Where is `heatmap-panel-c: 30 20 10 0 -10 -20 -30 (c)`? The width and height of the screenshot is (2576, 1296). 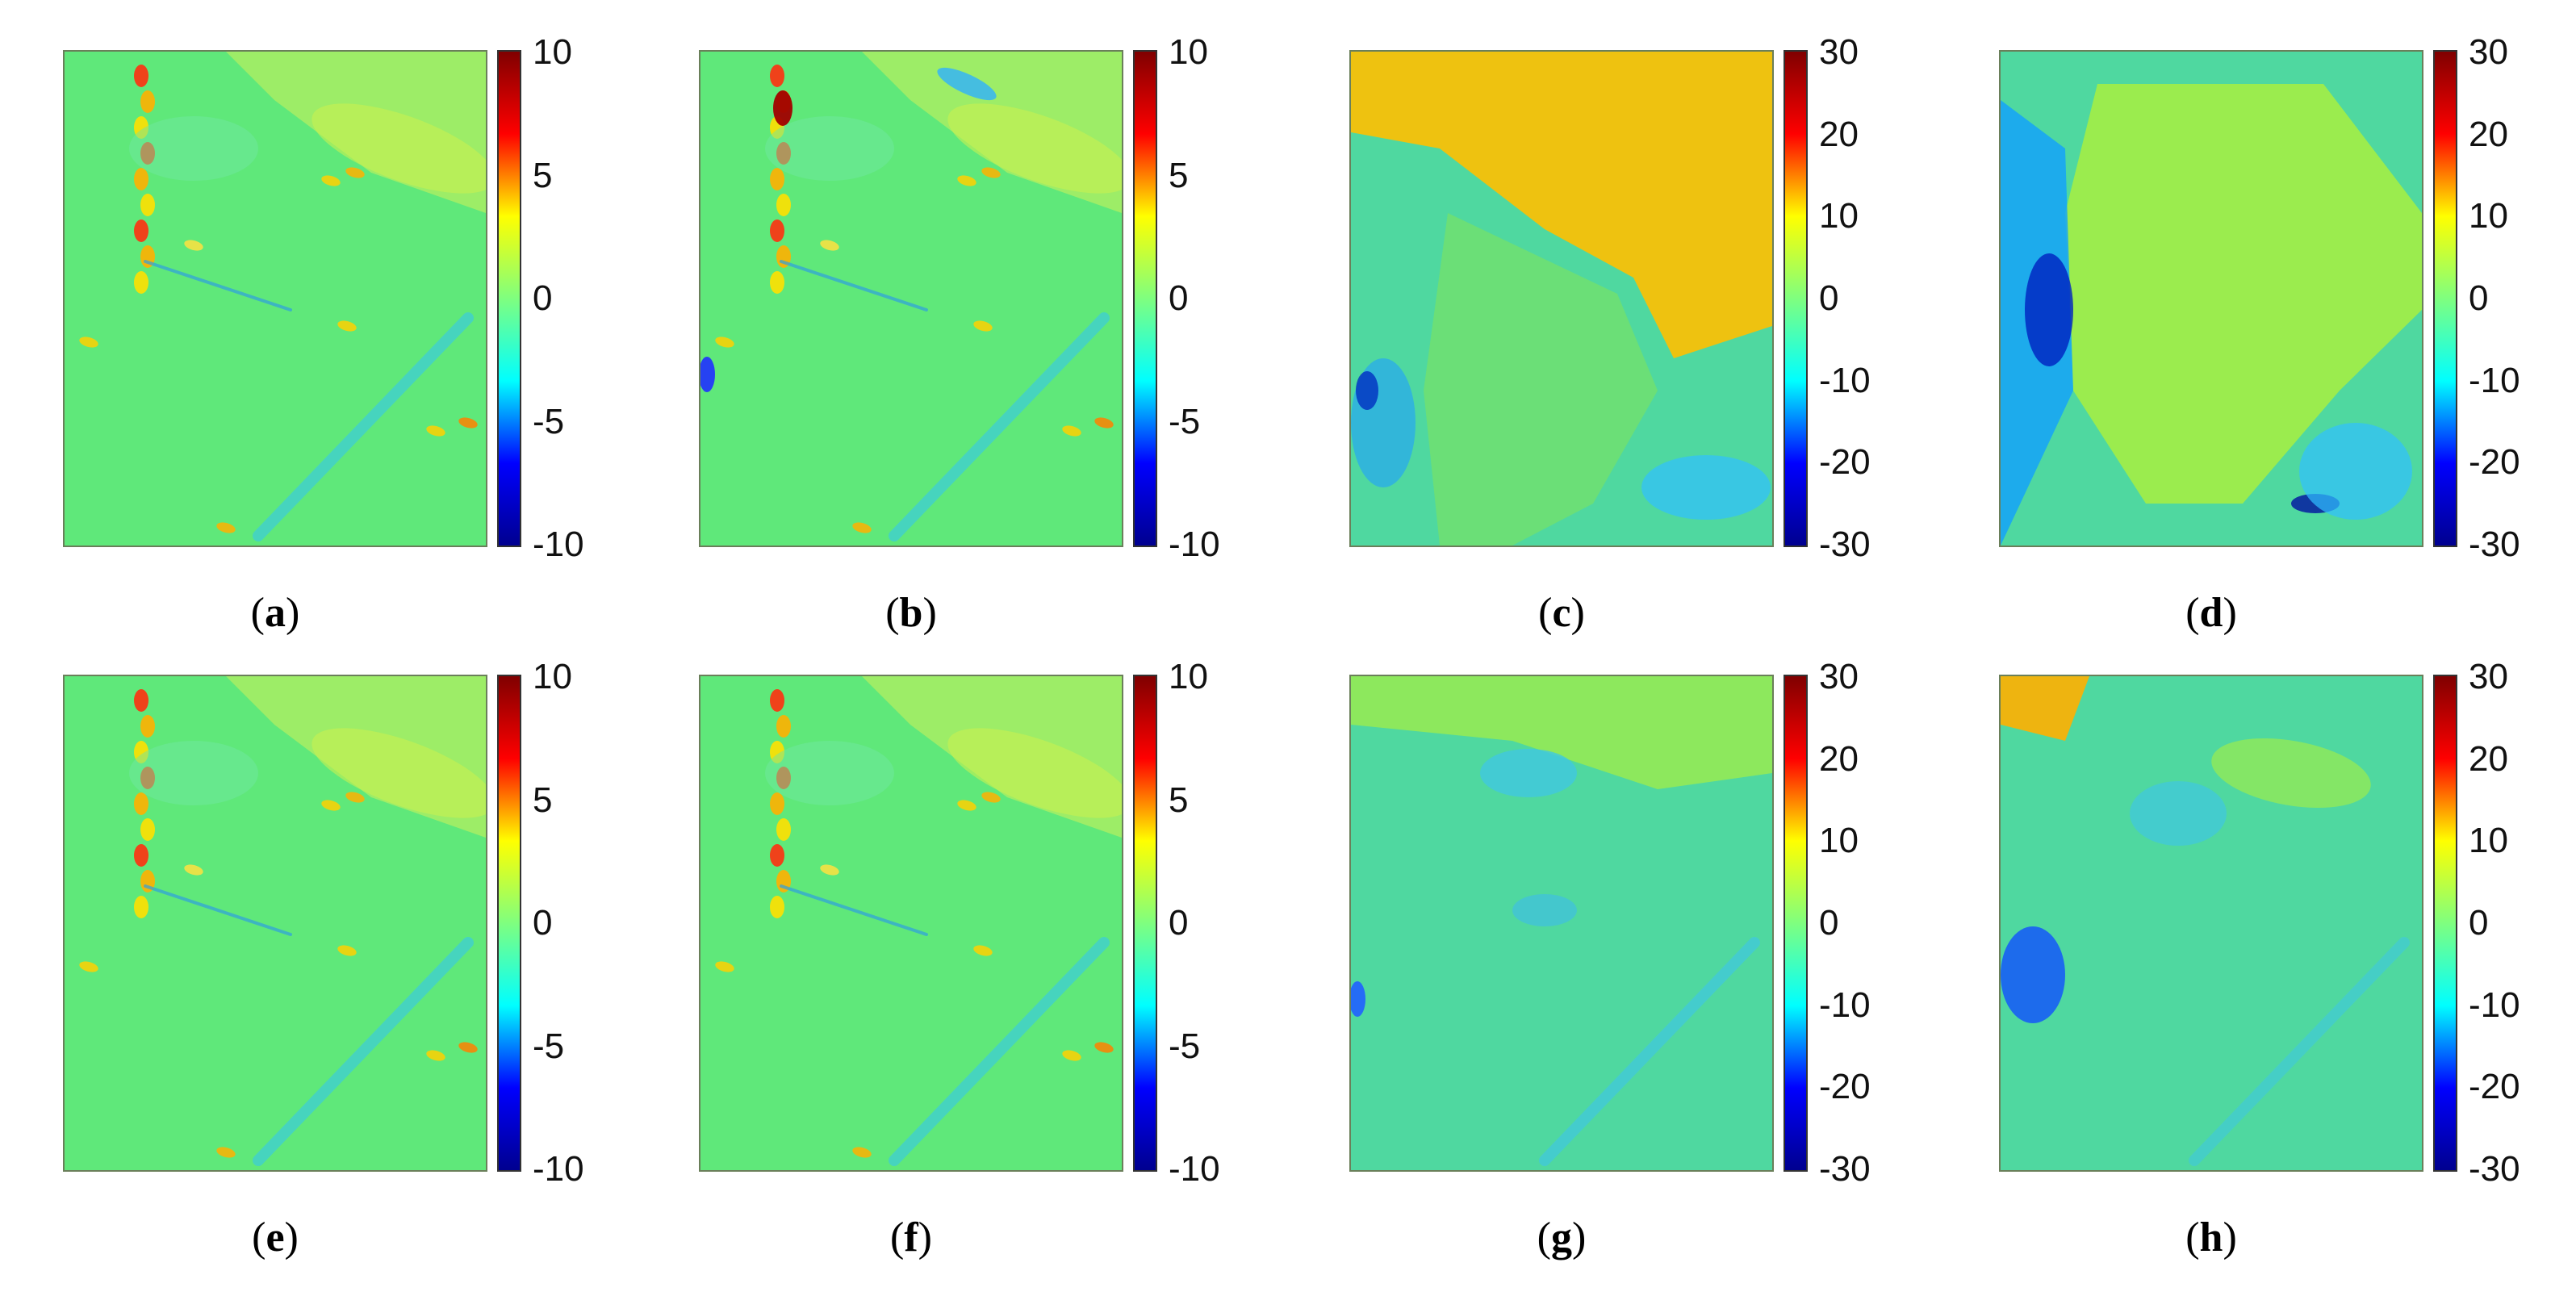 heatmap-panel-c: 30 20 10 0 -10 -20 -30 (c) is located at coordinates (1664, 352).